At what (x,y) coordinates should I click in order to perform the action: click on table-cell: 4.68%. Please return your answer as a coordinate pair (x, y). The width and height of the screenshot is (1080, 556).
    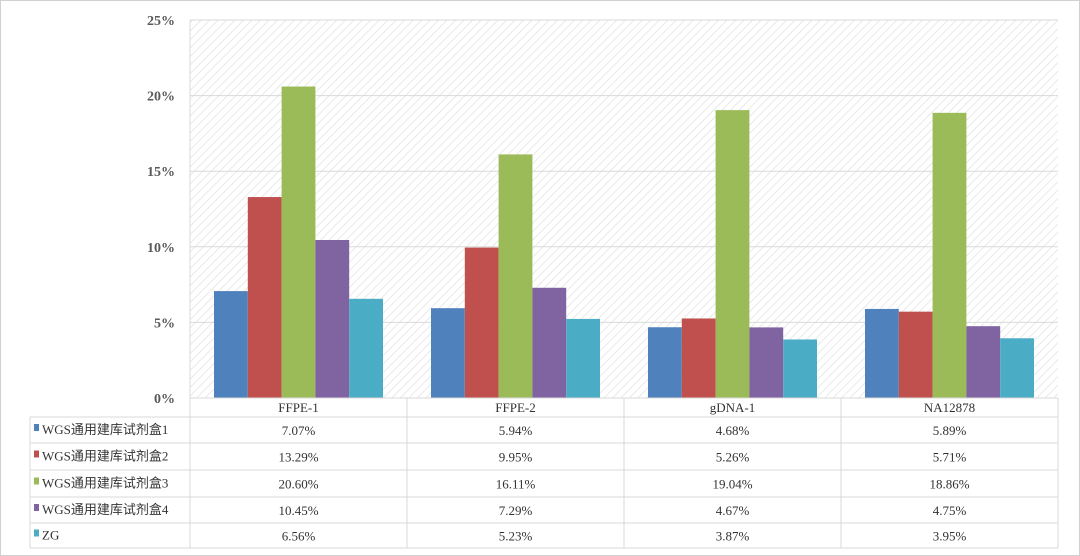
    Looking at the image, I should click on (733, 430).